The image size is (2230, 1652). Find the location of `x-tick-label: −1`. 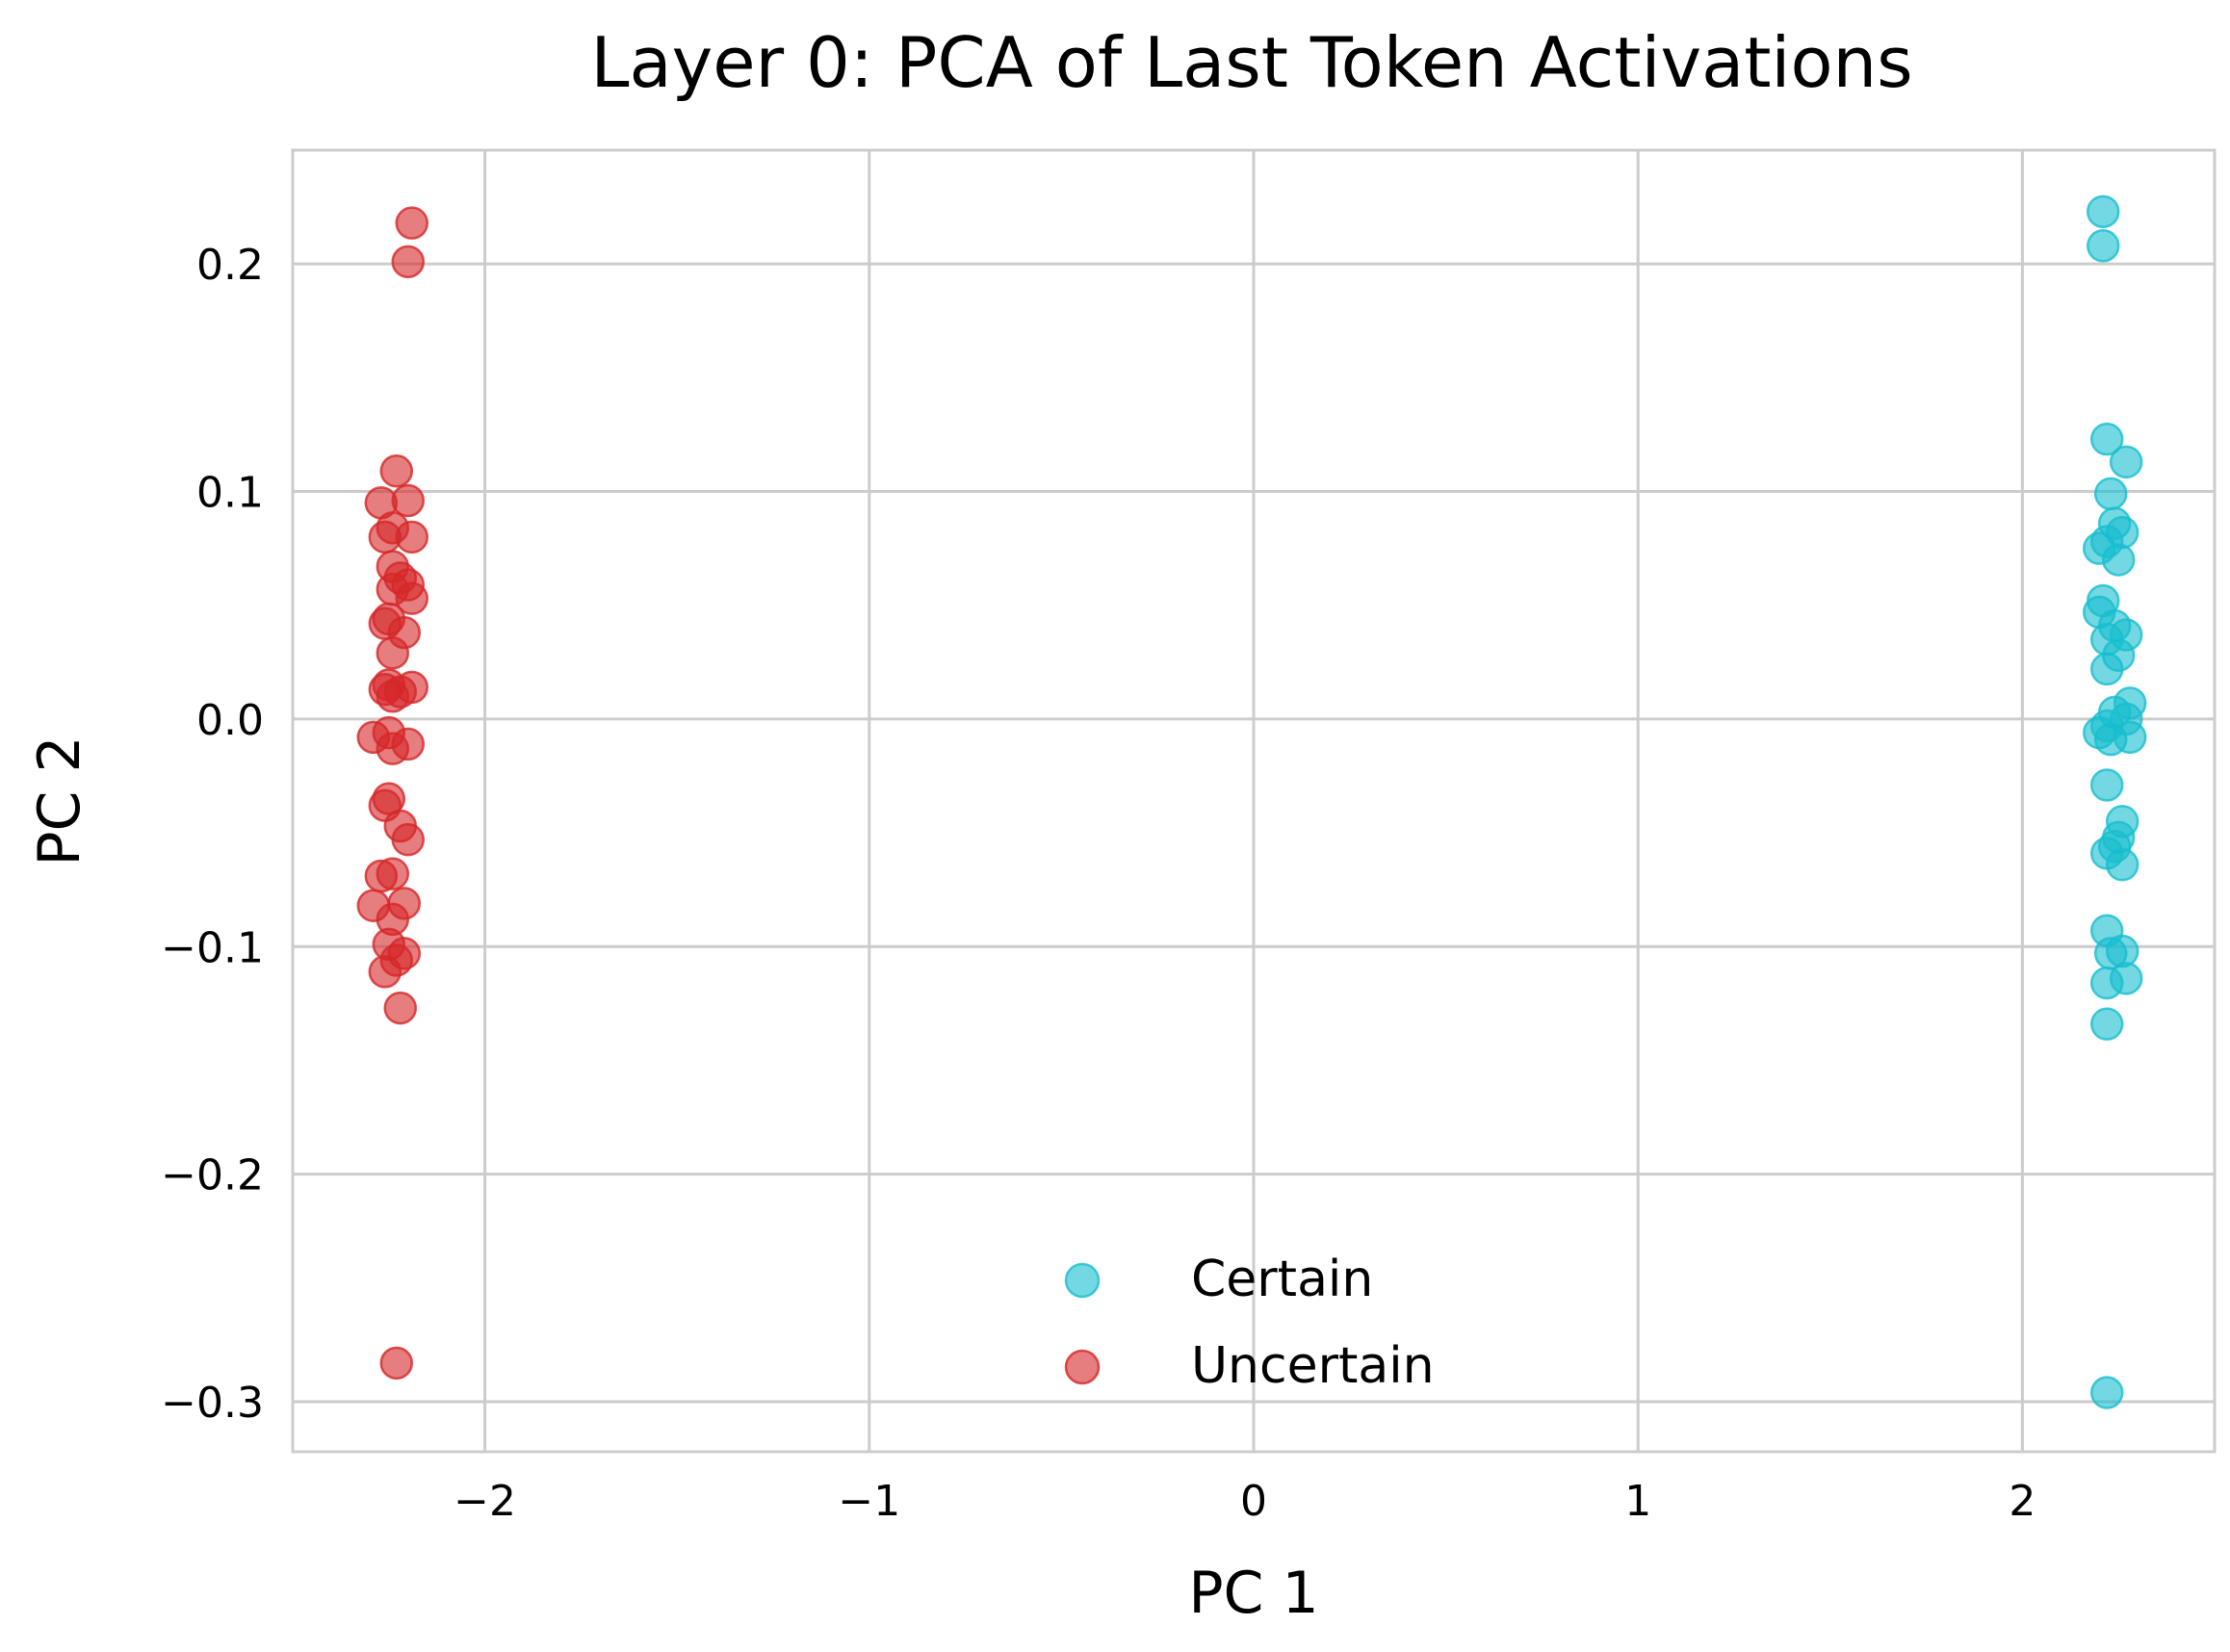

x-tick-label: −1 is located at coordinates (869, 1501).